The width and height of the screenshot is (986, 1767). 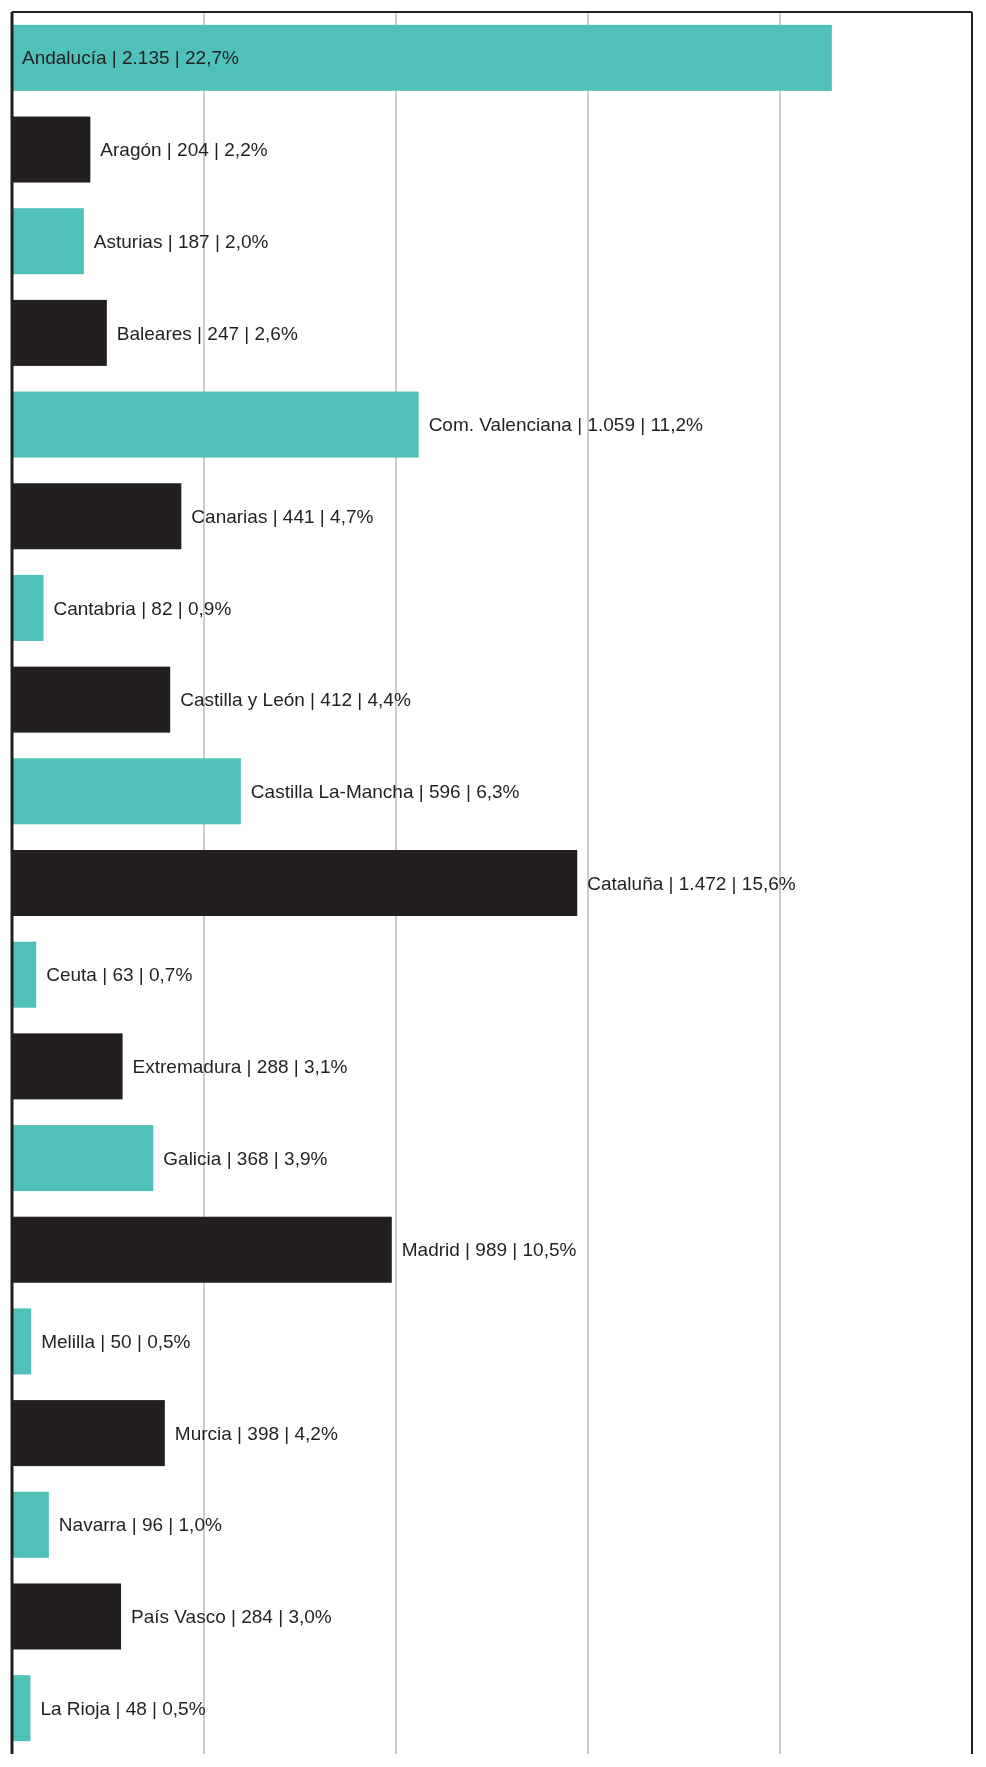 What do you see at coordinates (123, 1708) in the screenshot?
I see `data-label: La Rioja | 48 | 0,5%` at bounding box center [123, 1708].